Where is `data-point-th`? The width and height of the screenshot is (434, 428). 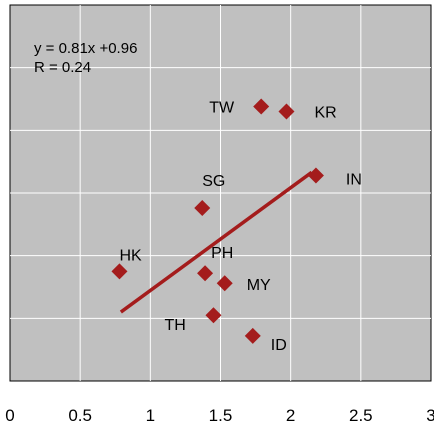
data-point-th is located at coordinates (213, 315).